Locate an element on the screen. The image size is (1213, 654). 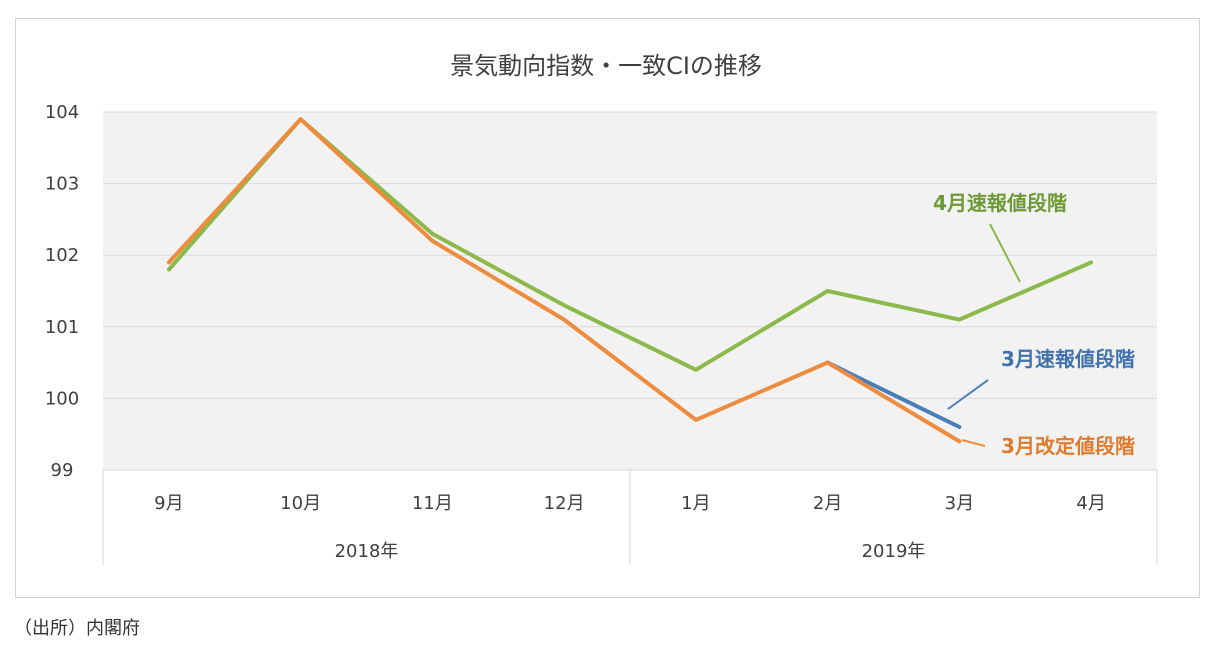
year-group-labels: 2018年 2019年 is located at coordinates (630, 551).